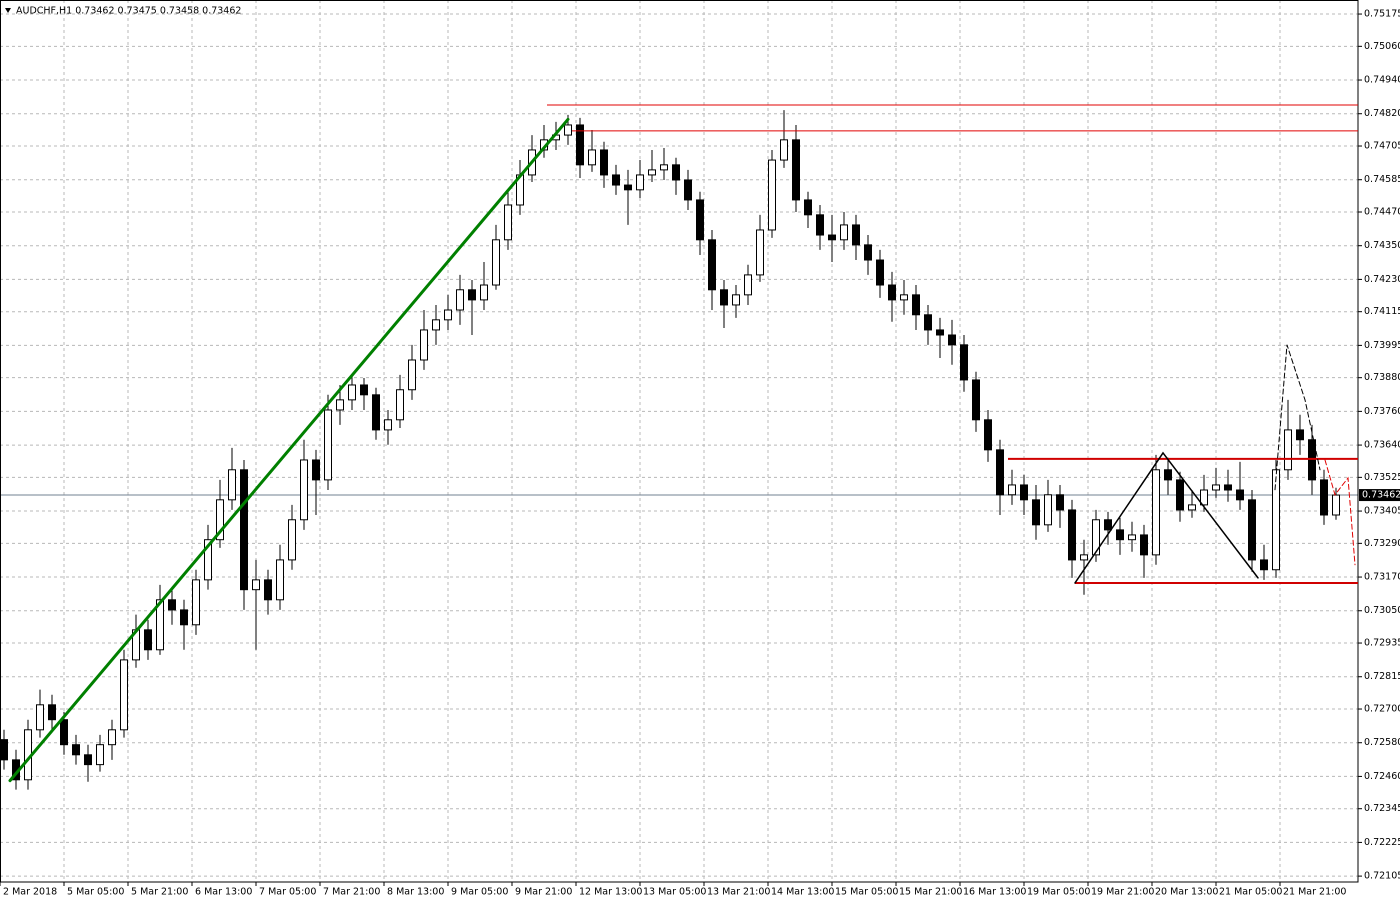 Image resolution: width=1400 pixels, height=900 pixels. I want to click on last-price-label: 0.73462, so click(1381, 495).